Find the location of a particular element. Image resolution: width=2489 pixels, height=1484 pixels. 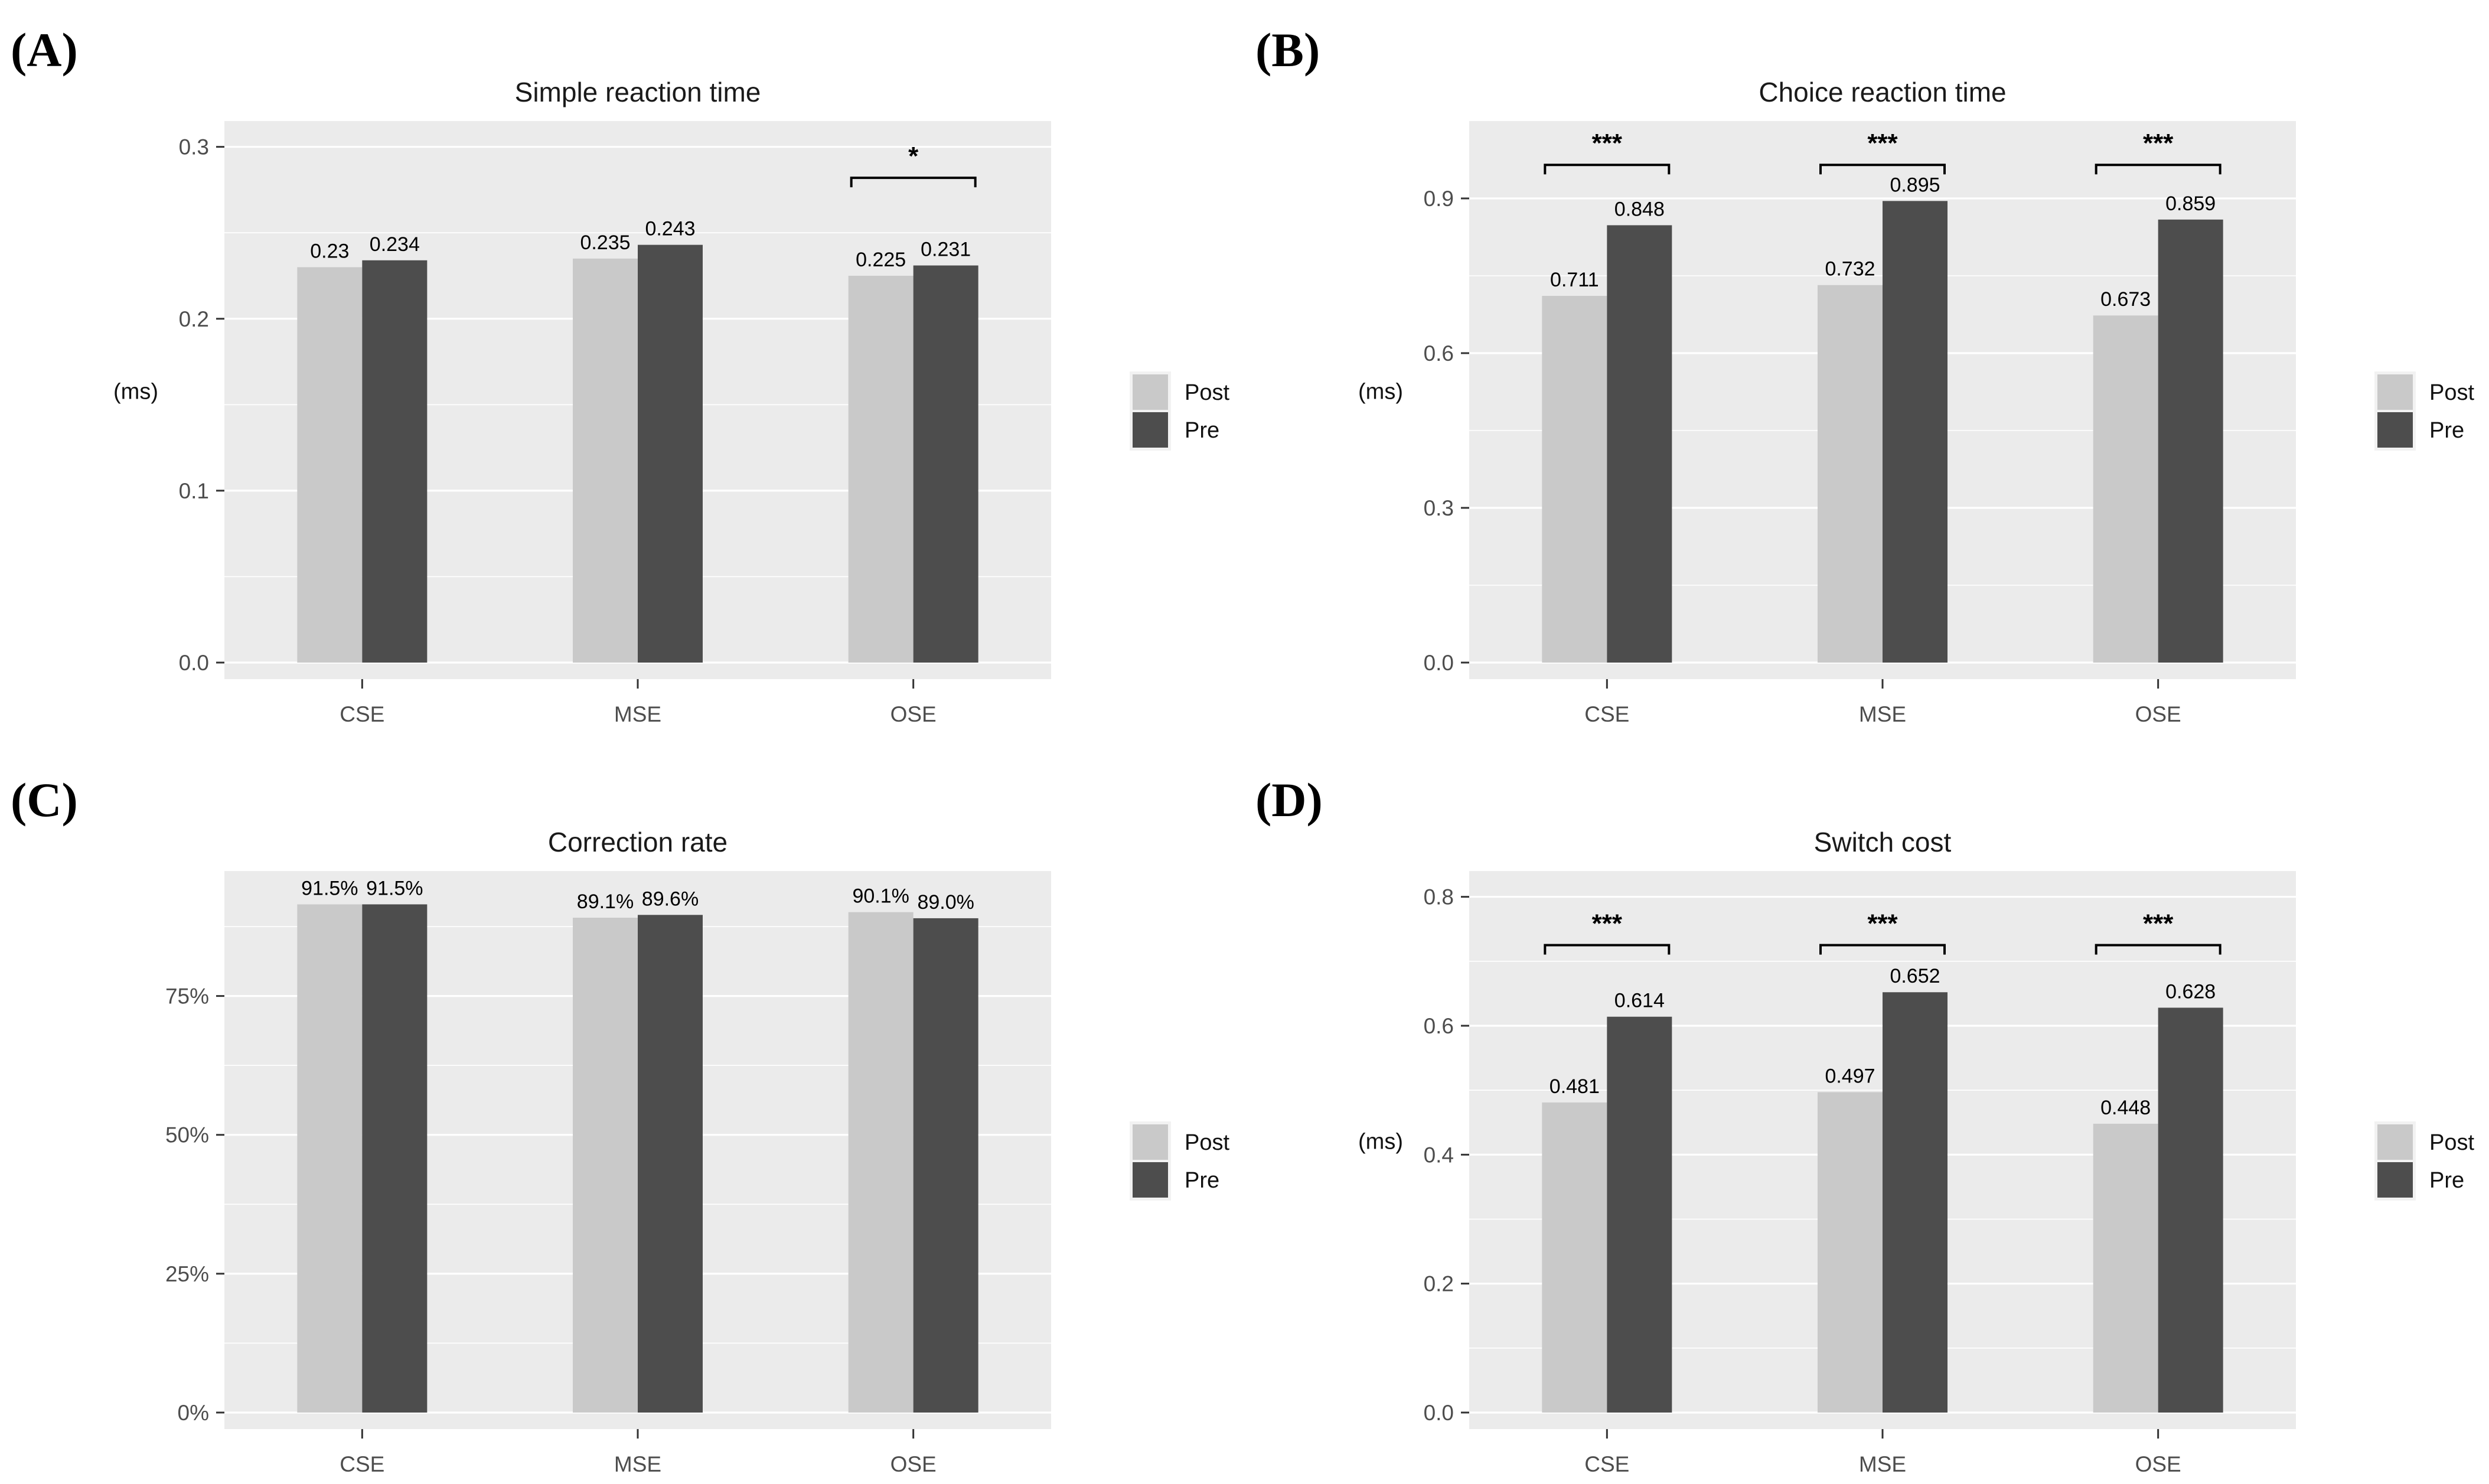

chart-title: Correction rate is located at coordinates (638, 842).